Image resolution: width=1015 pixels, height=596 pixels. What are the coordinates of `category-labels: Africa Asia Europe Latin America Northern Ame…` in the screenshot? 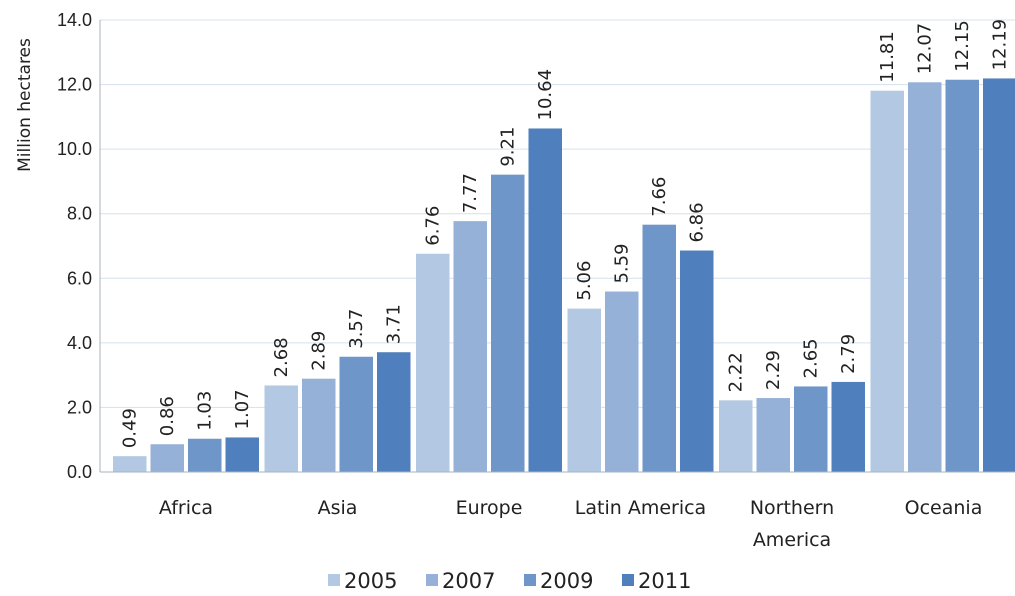 It's located at (570, 524).